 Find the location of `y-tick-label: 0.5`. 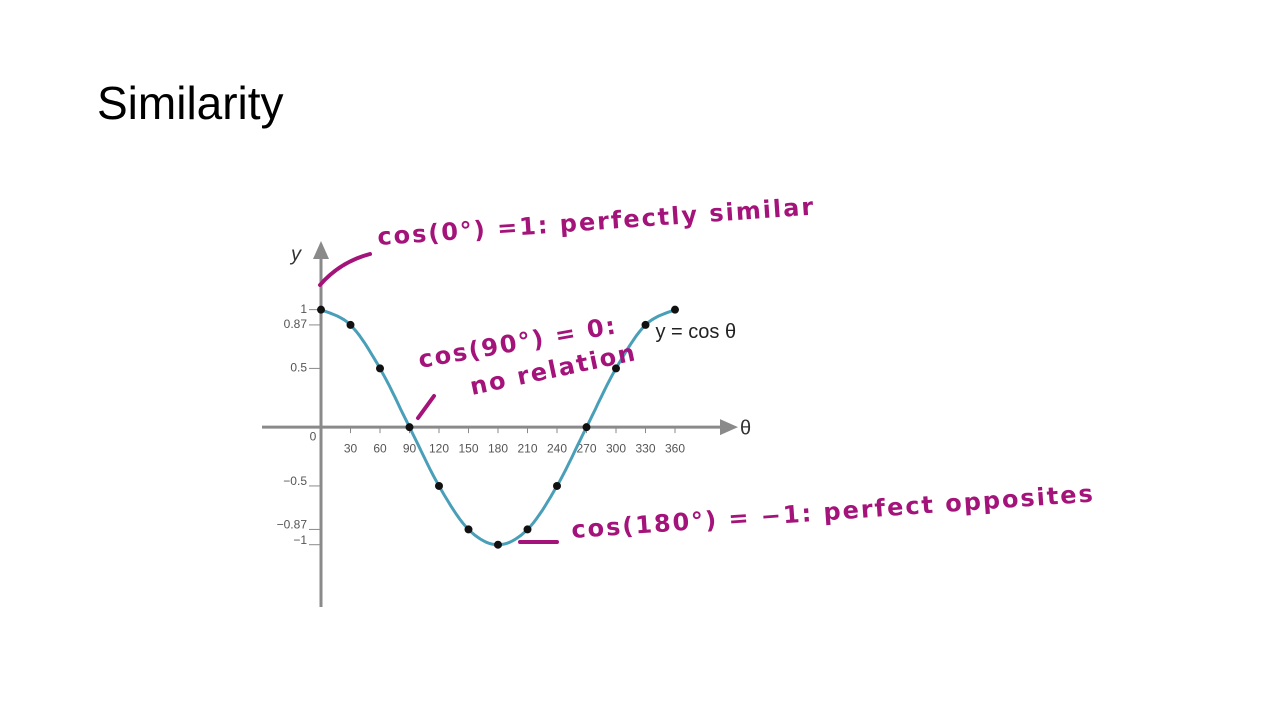

y-tick-label: 0.5 is located at coordinates (298, 368).